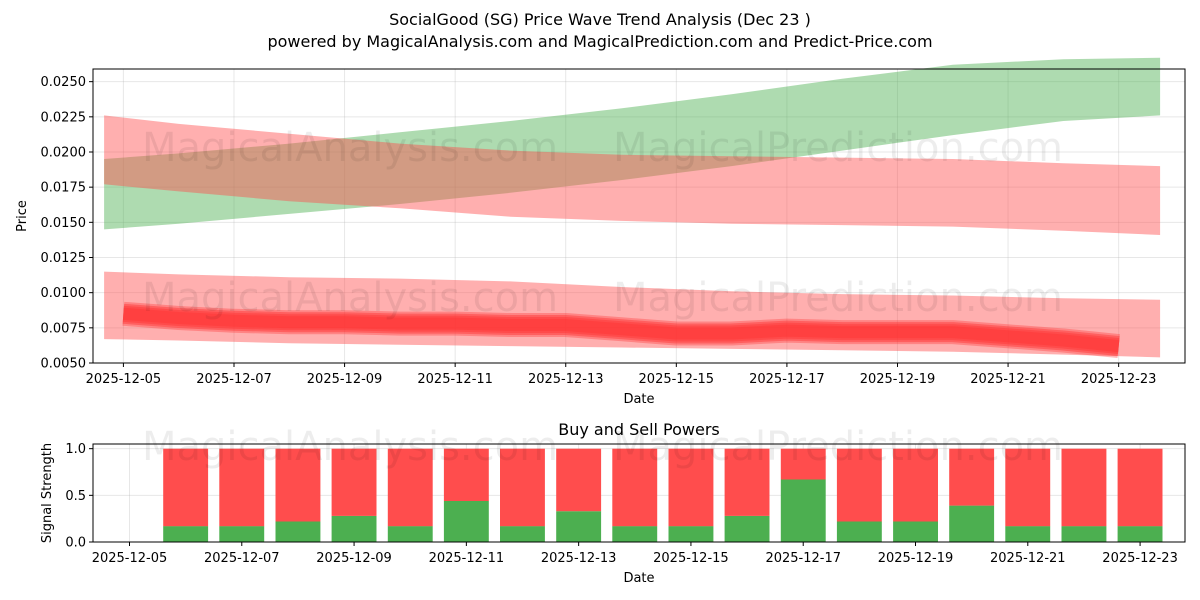  I want to click on price-wave-line-group, so click(621, 330).